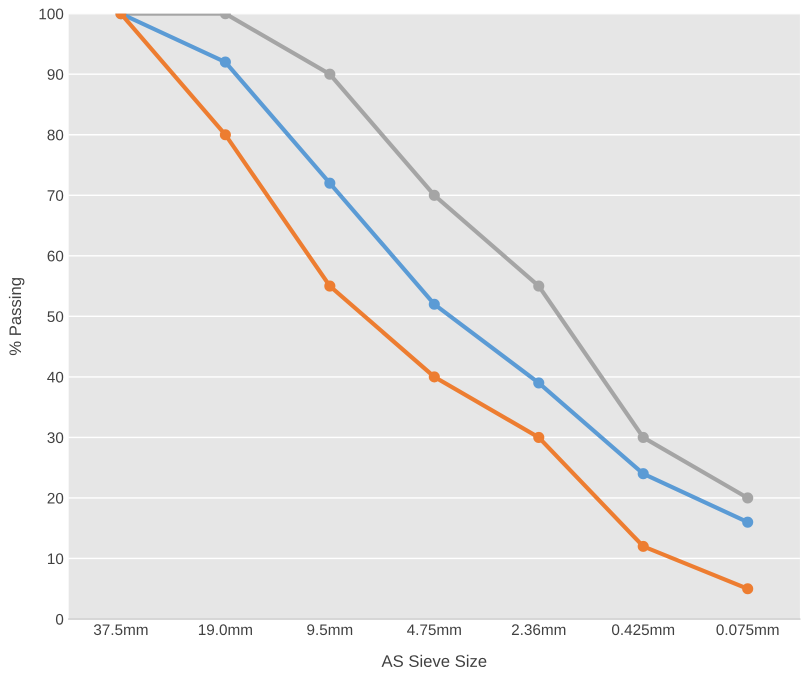 This screenshot has width=808, height=684. I want to click on x-tick-label: 0.425mm, so click(643, 630).